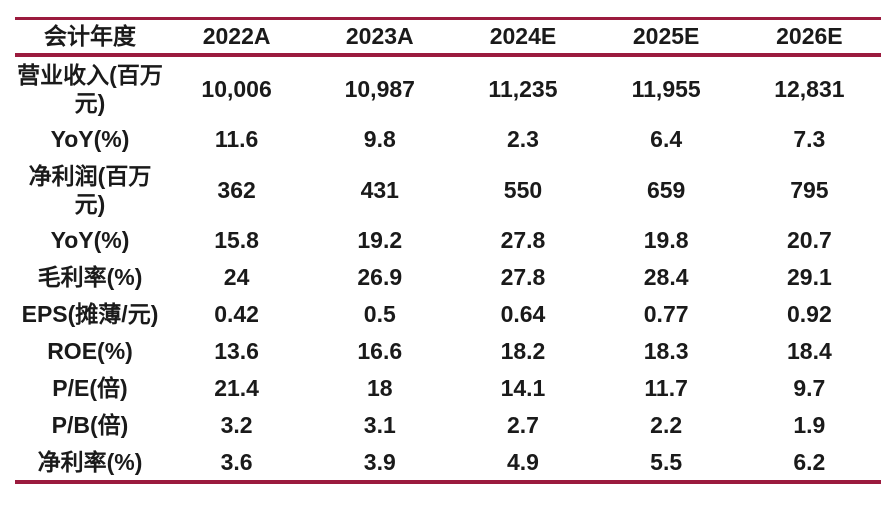  What do you see at coordinates (523, 37) in the screenshot?
I see `header-cell-year: 2024E` at bounding box center [523, 37].